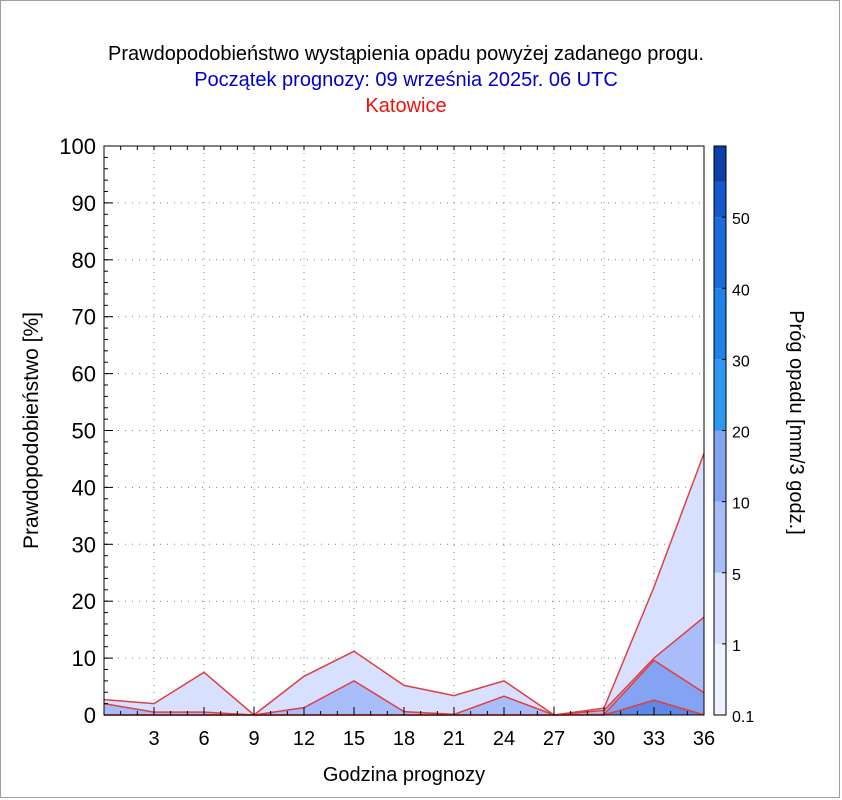 This screenshot has width=842, height=800. Describe the element at coordinates (654, 739) in the screenshot. I see `x-tick-label: 33` at that location.